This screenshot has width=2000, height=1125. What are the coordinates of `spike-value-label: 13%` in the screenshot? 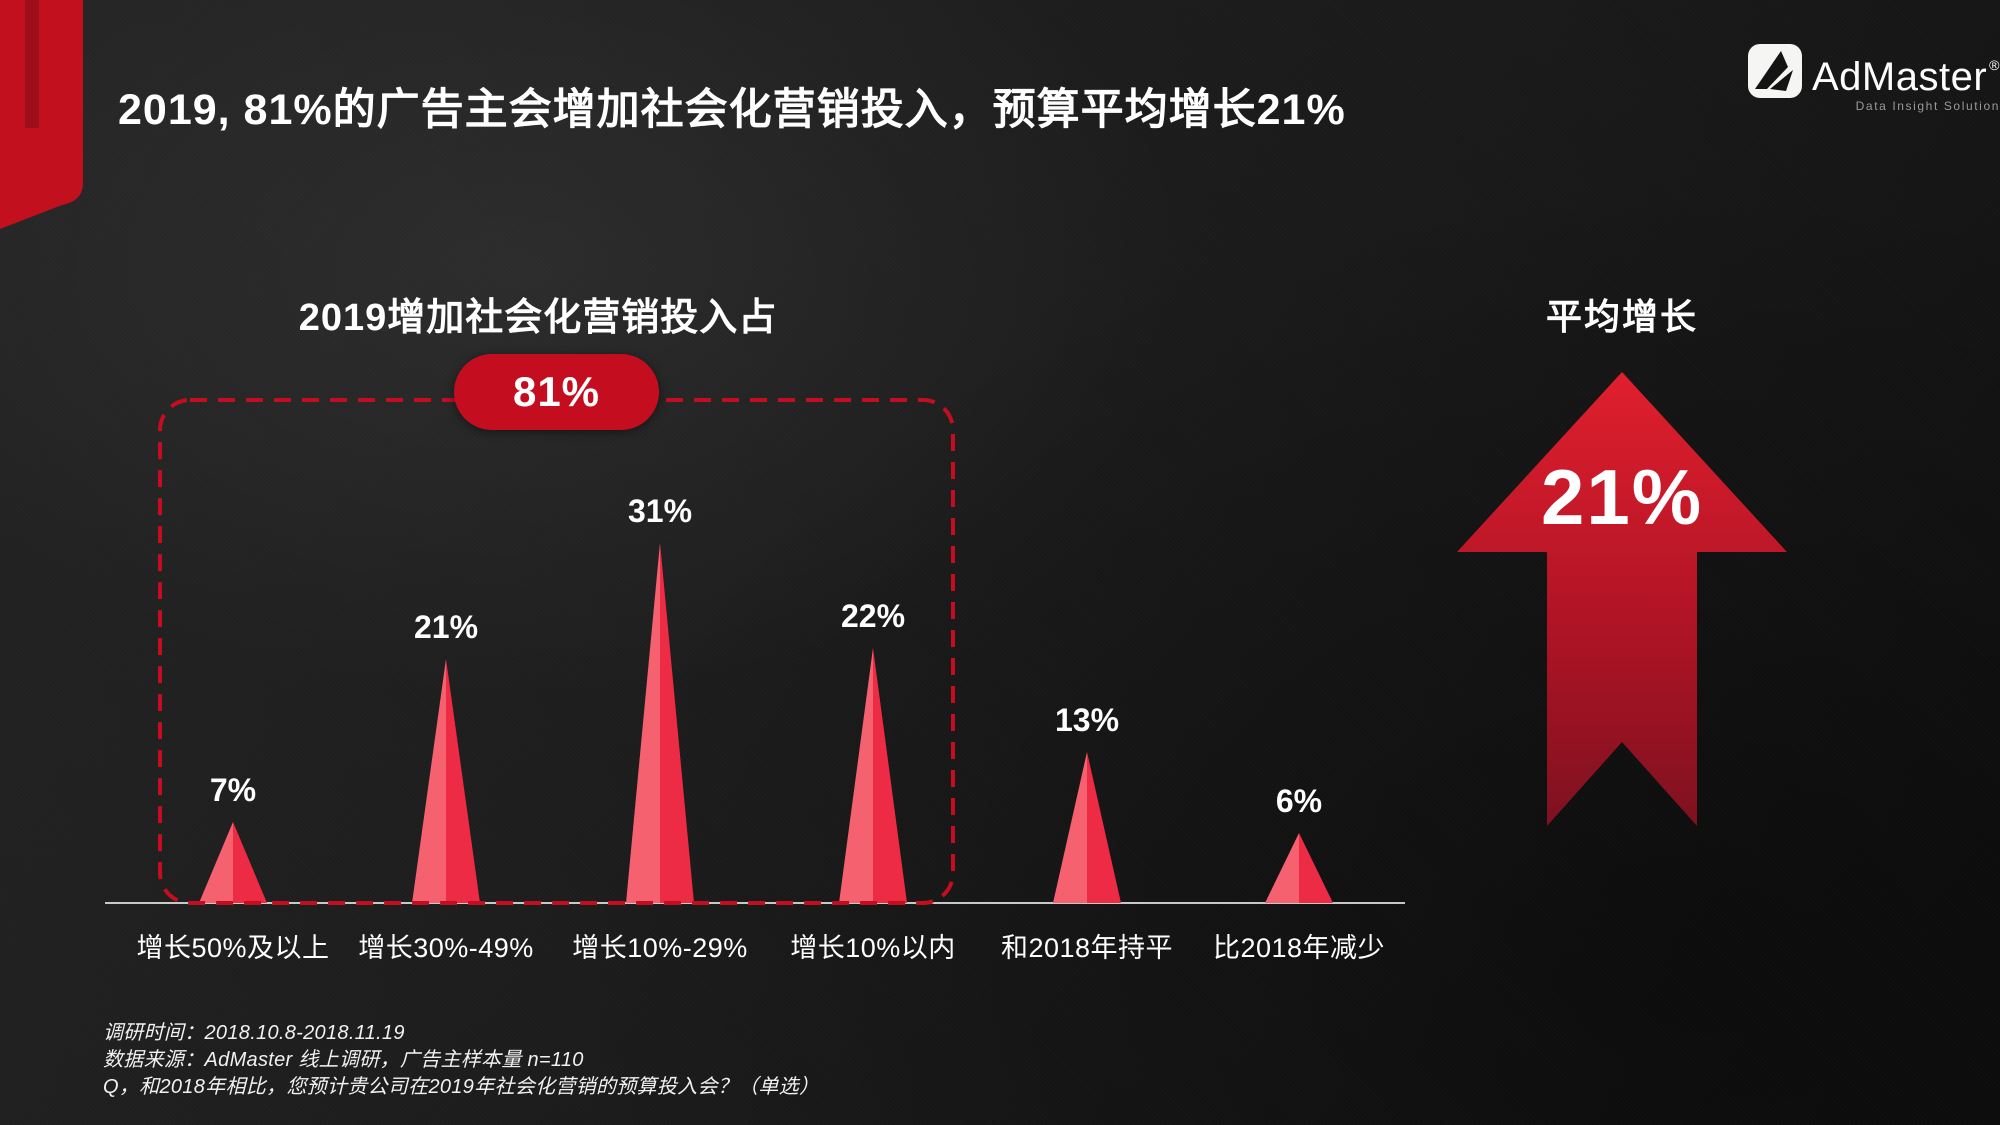 It's located at (1087, 720).